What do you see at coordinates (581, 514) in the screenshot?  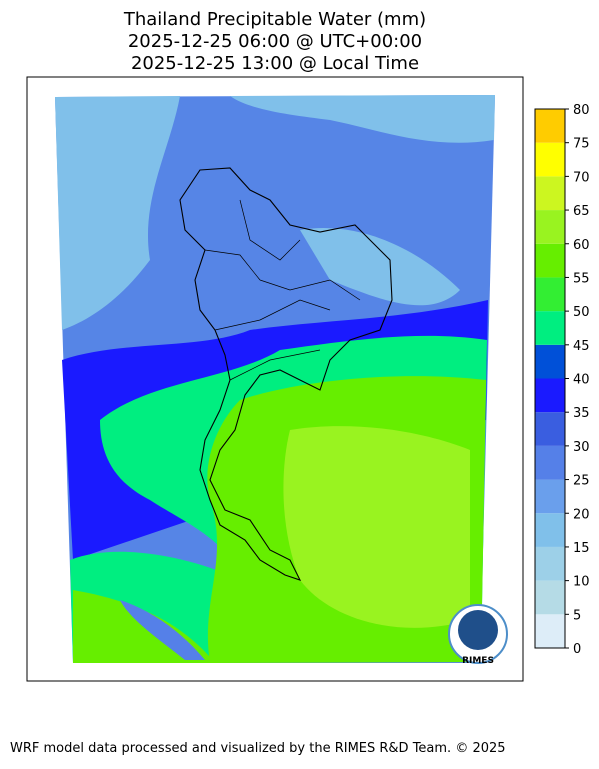 I see `colorbar-tick-label: 20` at bounding box center [581, 514].